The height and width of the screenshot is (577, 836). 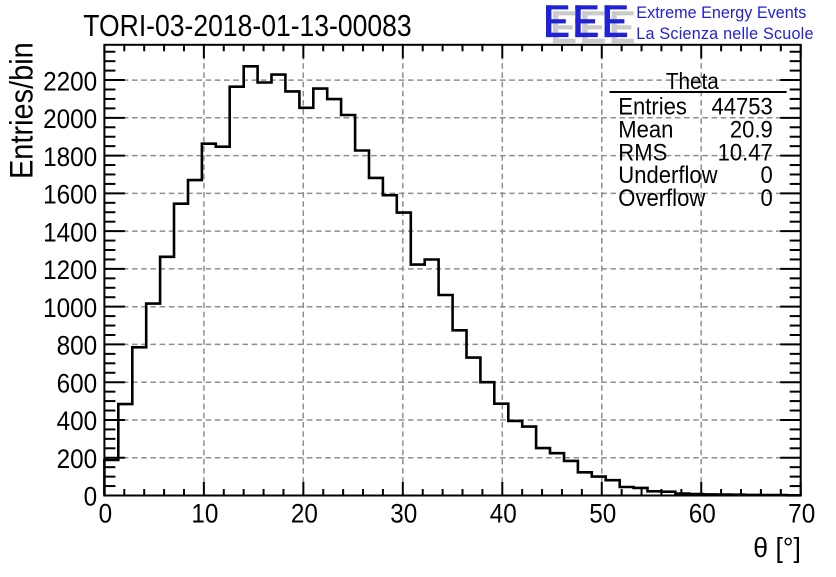 What do you see at coordinates (652, 105) in the screenshot?
I see `svg-text: Entries` at bounding box center [652, 105].